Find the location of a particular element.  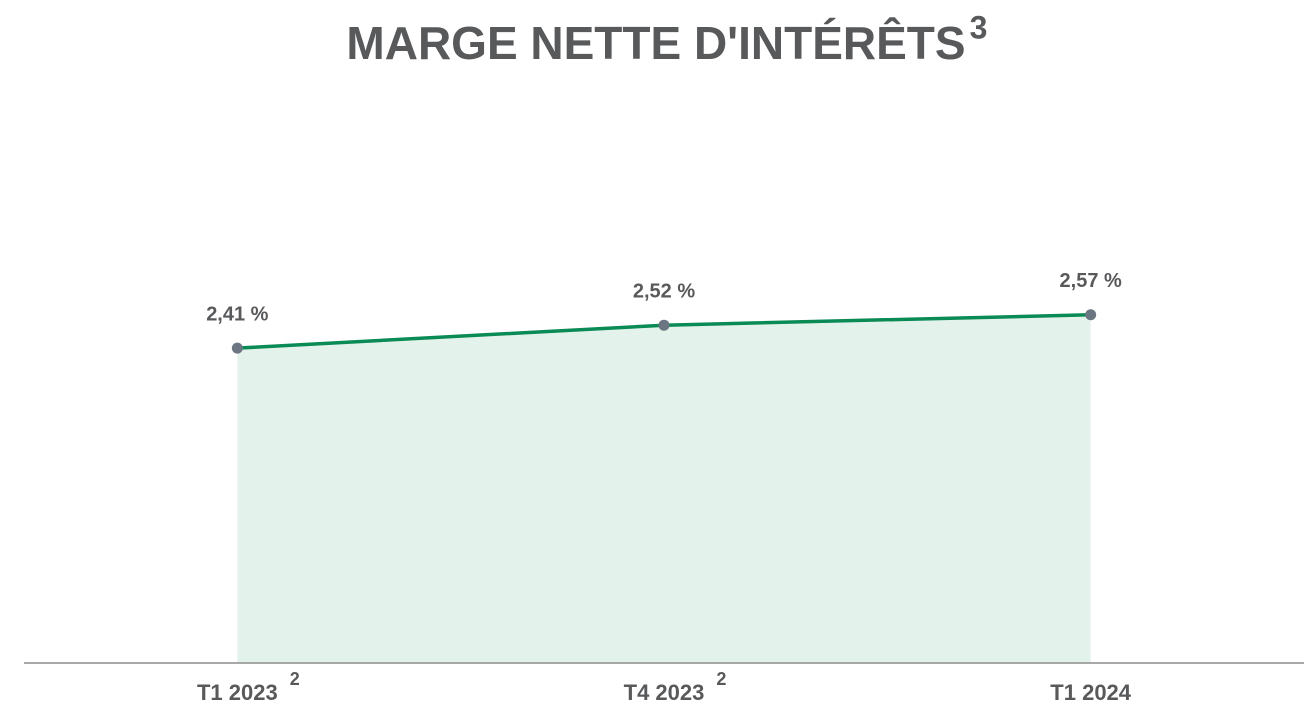

title-superscript: 3 is located at coordinates (979, 27).